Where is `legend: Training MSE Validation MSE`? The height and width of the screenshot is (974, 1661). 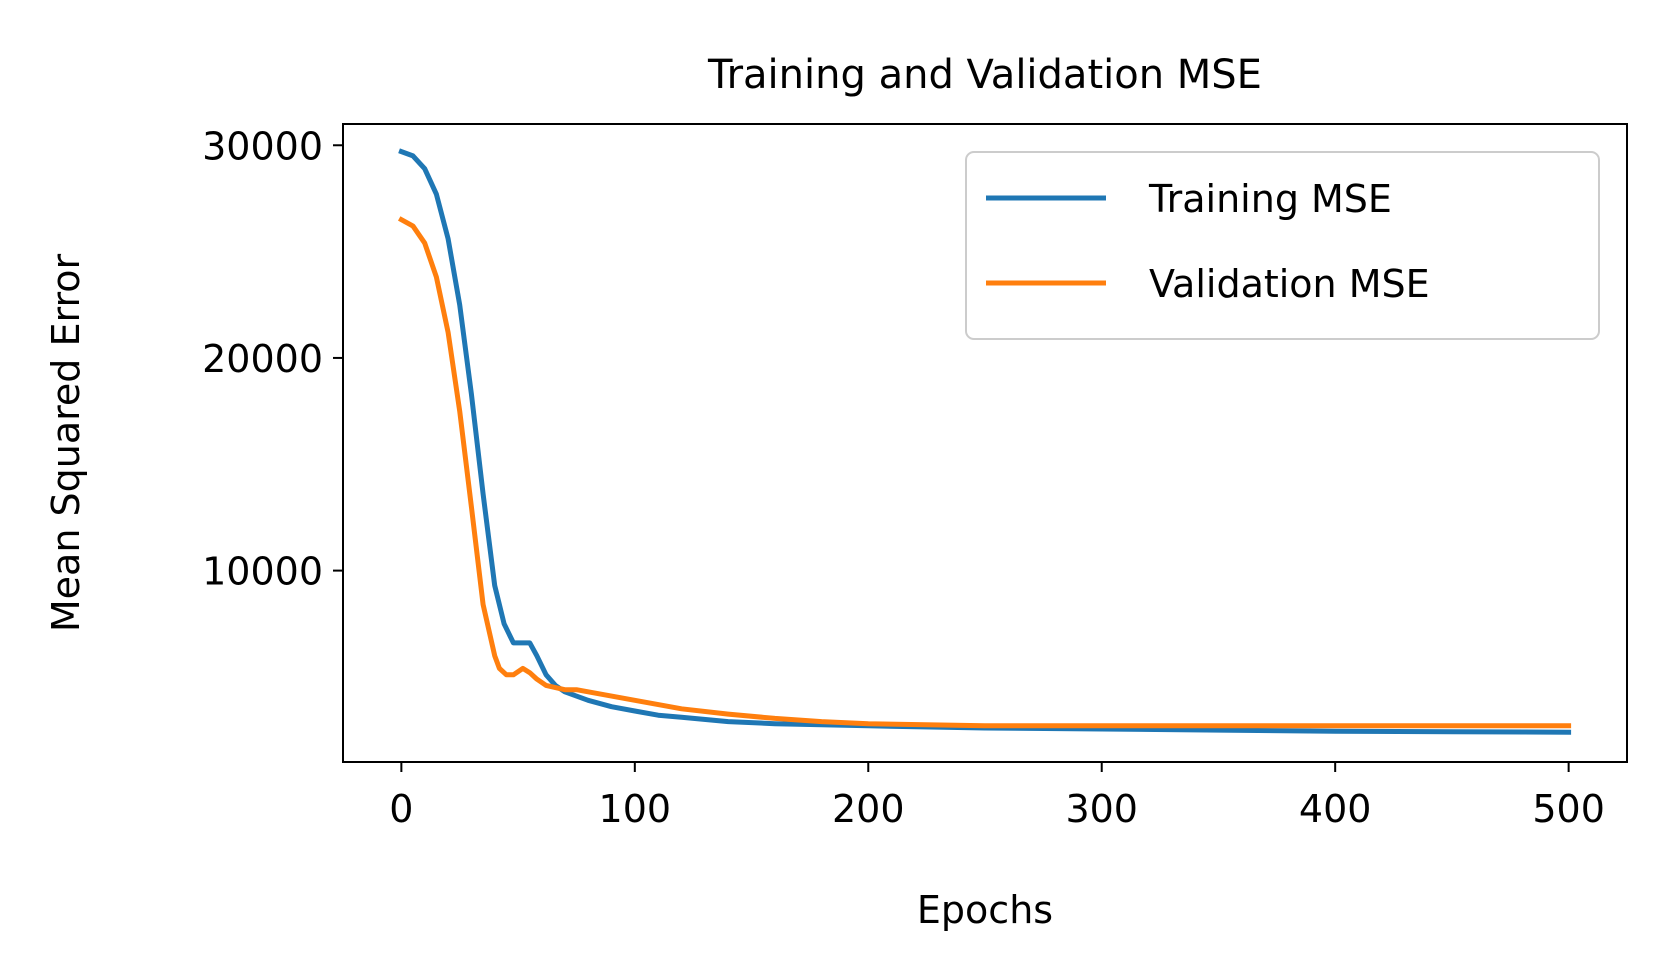
legend: Training MSE Validation MSE is located at coordinates (1282, 245).